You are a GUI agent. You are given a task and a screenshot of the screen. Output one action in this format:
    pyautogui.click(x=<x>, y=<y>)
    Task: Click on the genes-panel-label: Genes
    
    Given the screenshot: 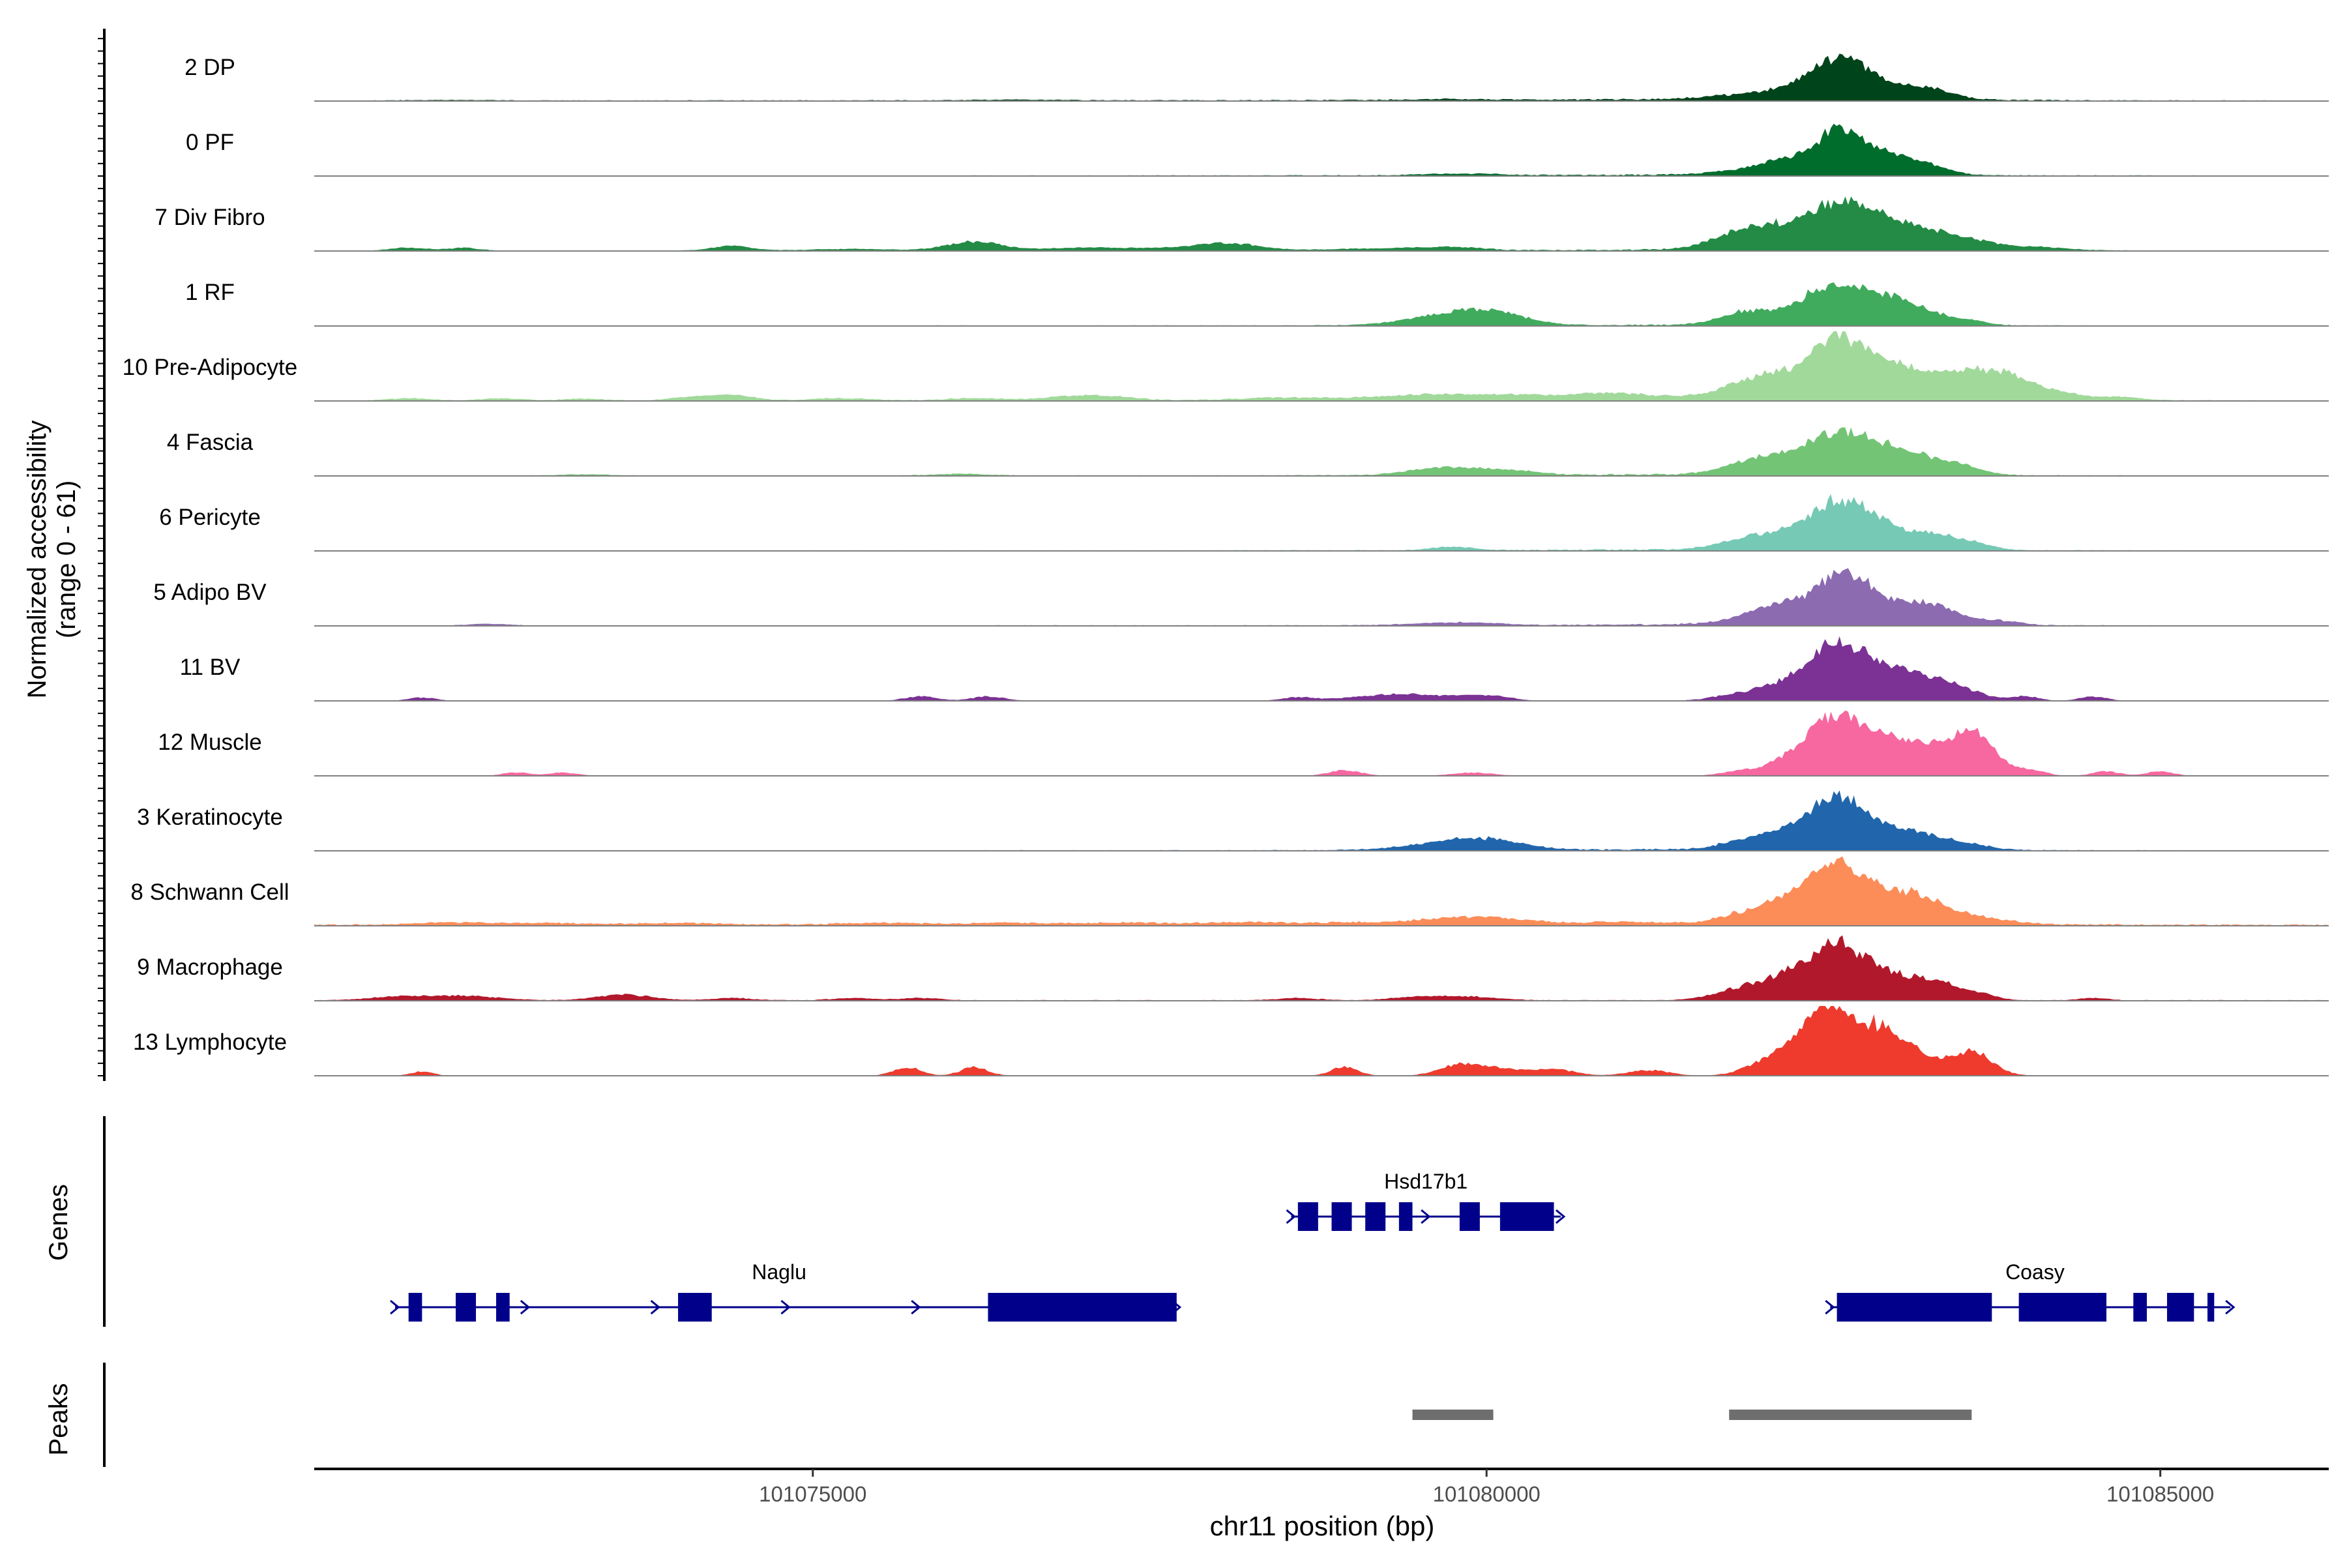 What is the action you would take?
    pyautogui.click(x=58, y=1223)
    